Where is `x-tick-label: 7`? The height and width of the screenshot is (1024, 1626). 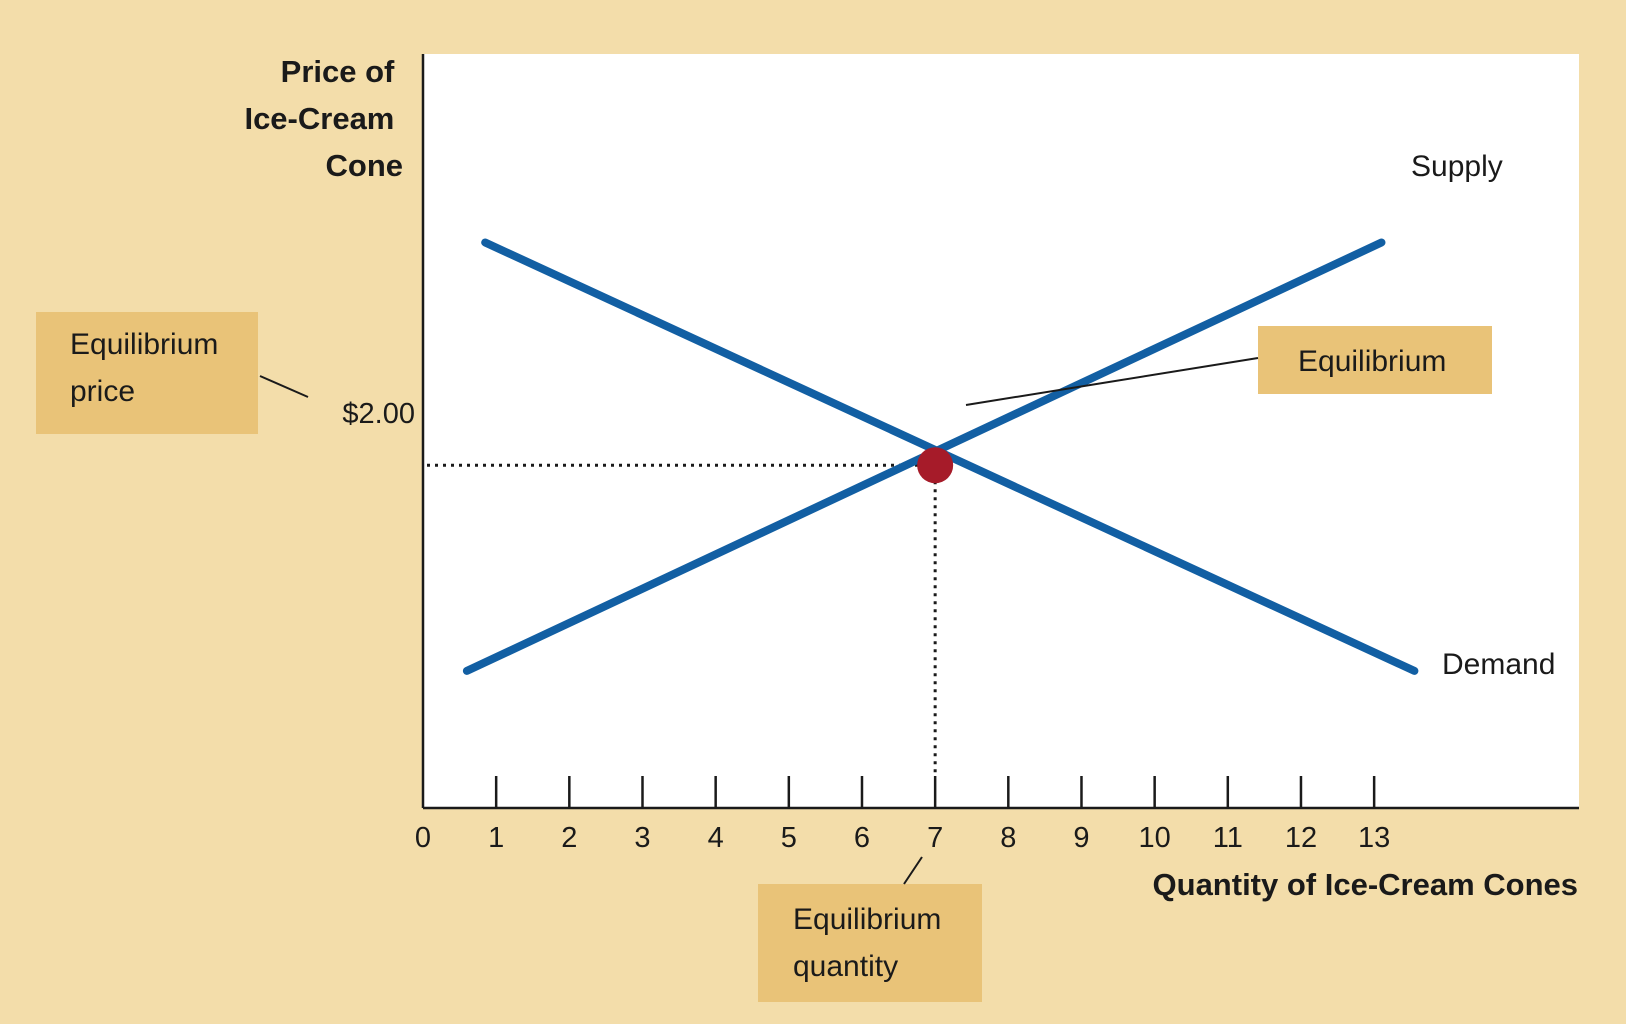 x-tick-label: 7 is located at coordinates (935, 838).